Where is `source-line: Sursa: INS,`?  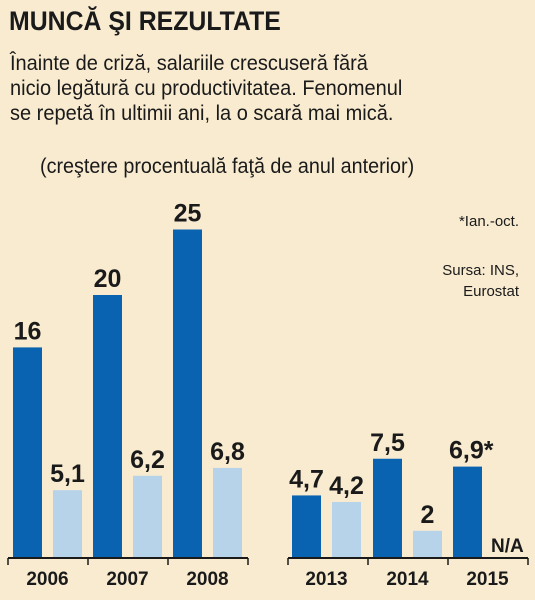
source-line: Sursa: INS, is located at coordinates (480, 270).